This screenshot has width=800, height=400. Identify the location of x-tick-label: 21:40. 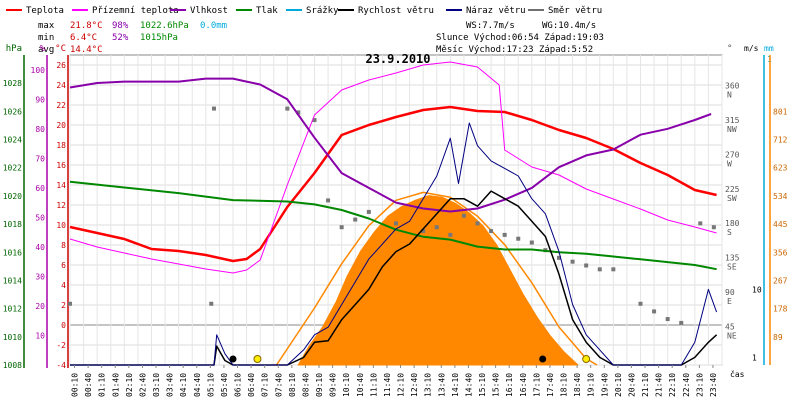
(659, 385).